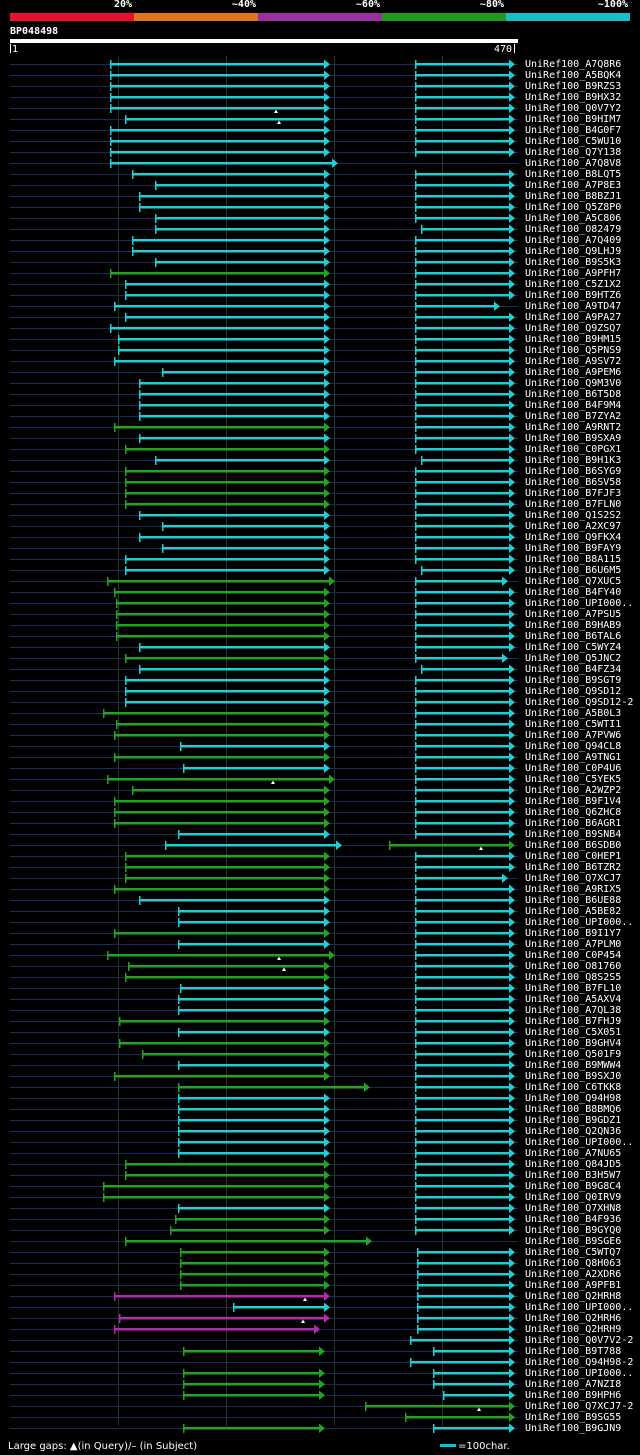 The height and width of the screenshot is (1455, 640). Describe the element at coordinates (573, 878) in the screenshot. I see `hit-name-link: UniRef100_Q7XCJ7` at that location.